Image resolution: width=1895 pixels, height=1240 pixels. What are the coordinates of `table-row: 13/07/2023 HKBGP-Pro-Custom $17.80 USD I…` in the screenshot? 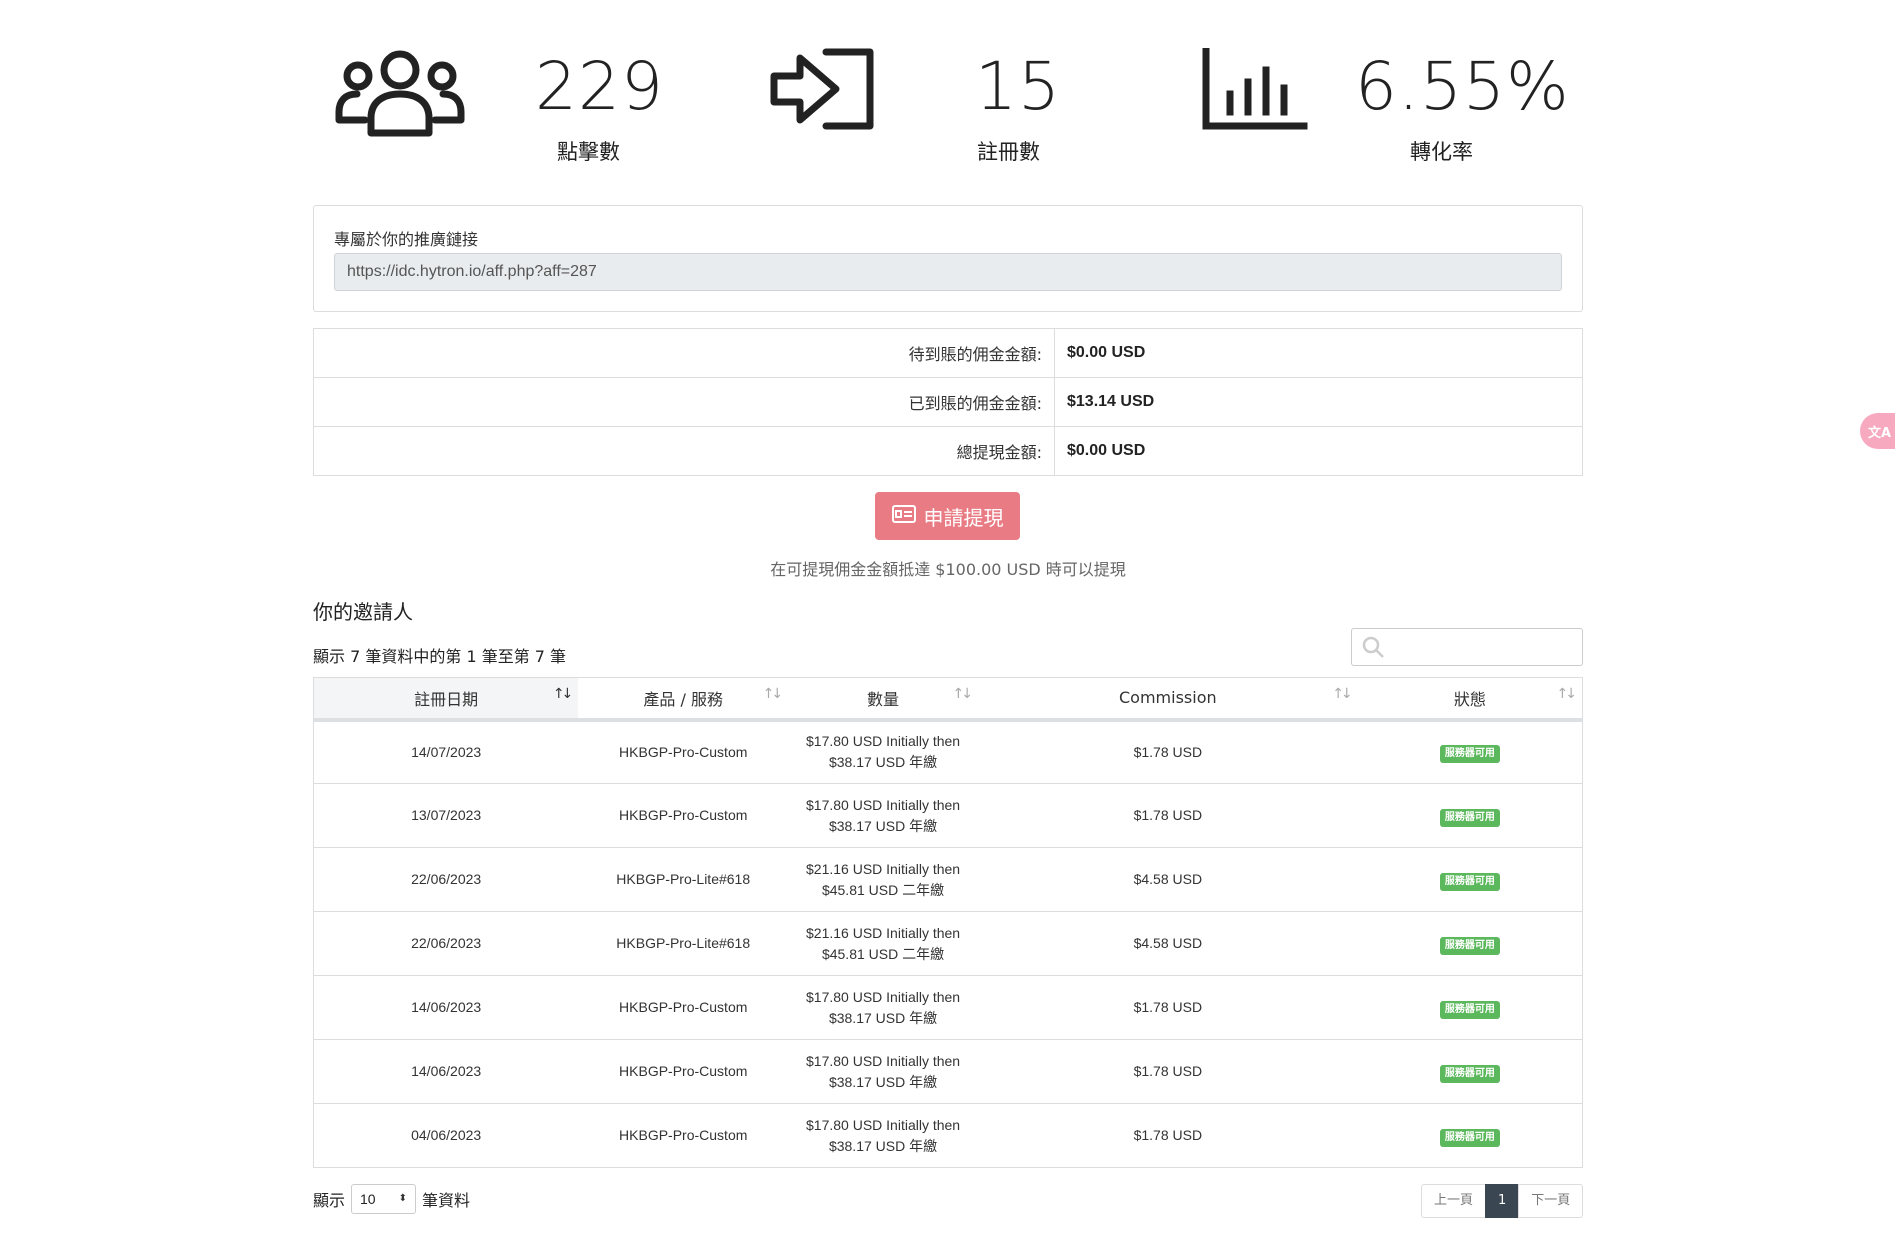 It's located at (948, 815).